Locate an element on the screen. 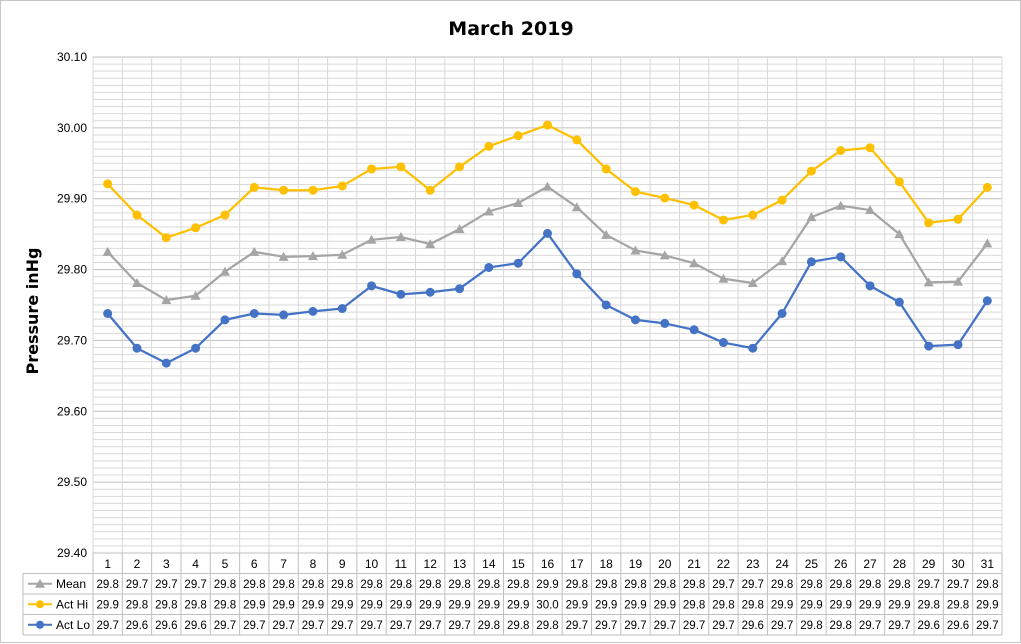 The image size is (1021, 644). x-category-label: 30 is located at coordinates (958, 564).